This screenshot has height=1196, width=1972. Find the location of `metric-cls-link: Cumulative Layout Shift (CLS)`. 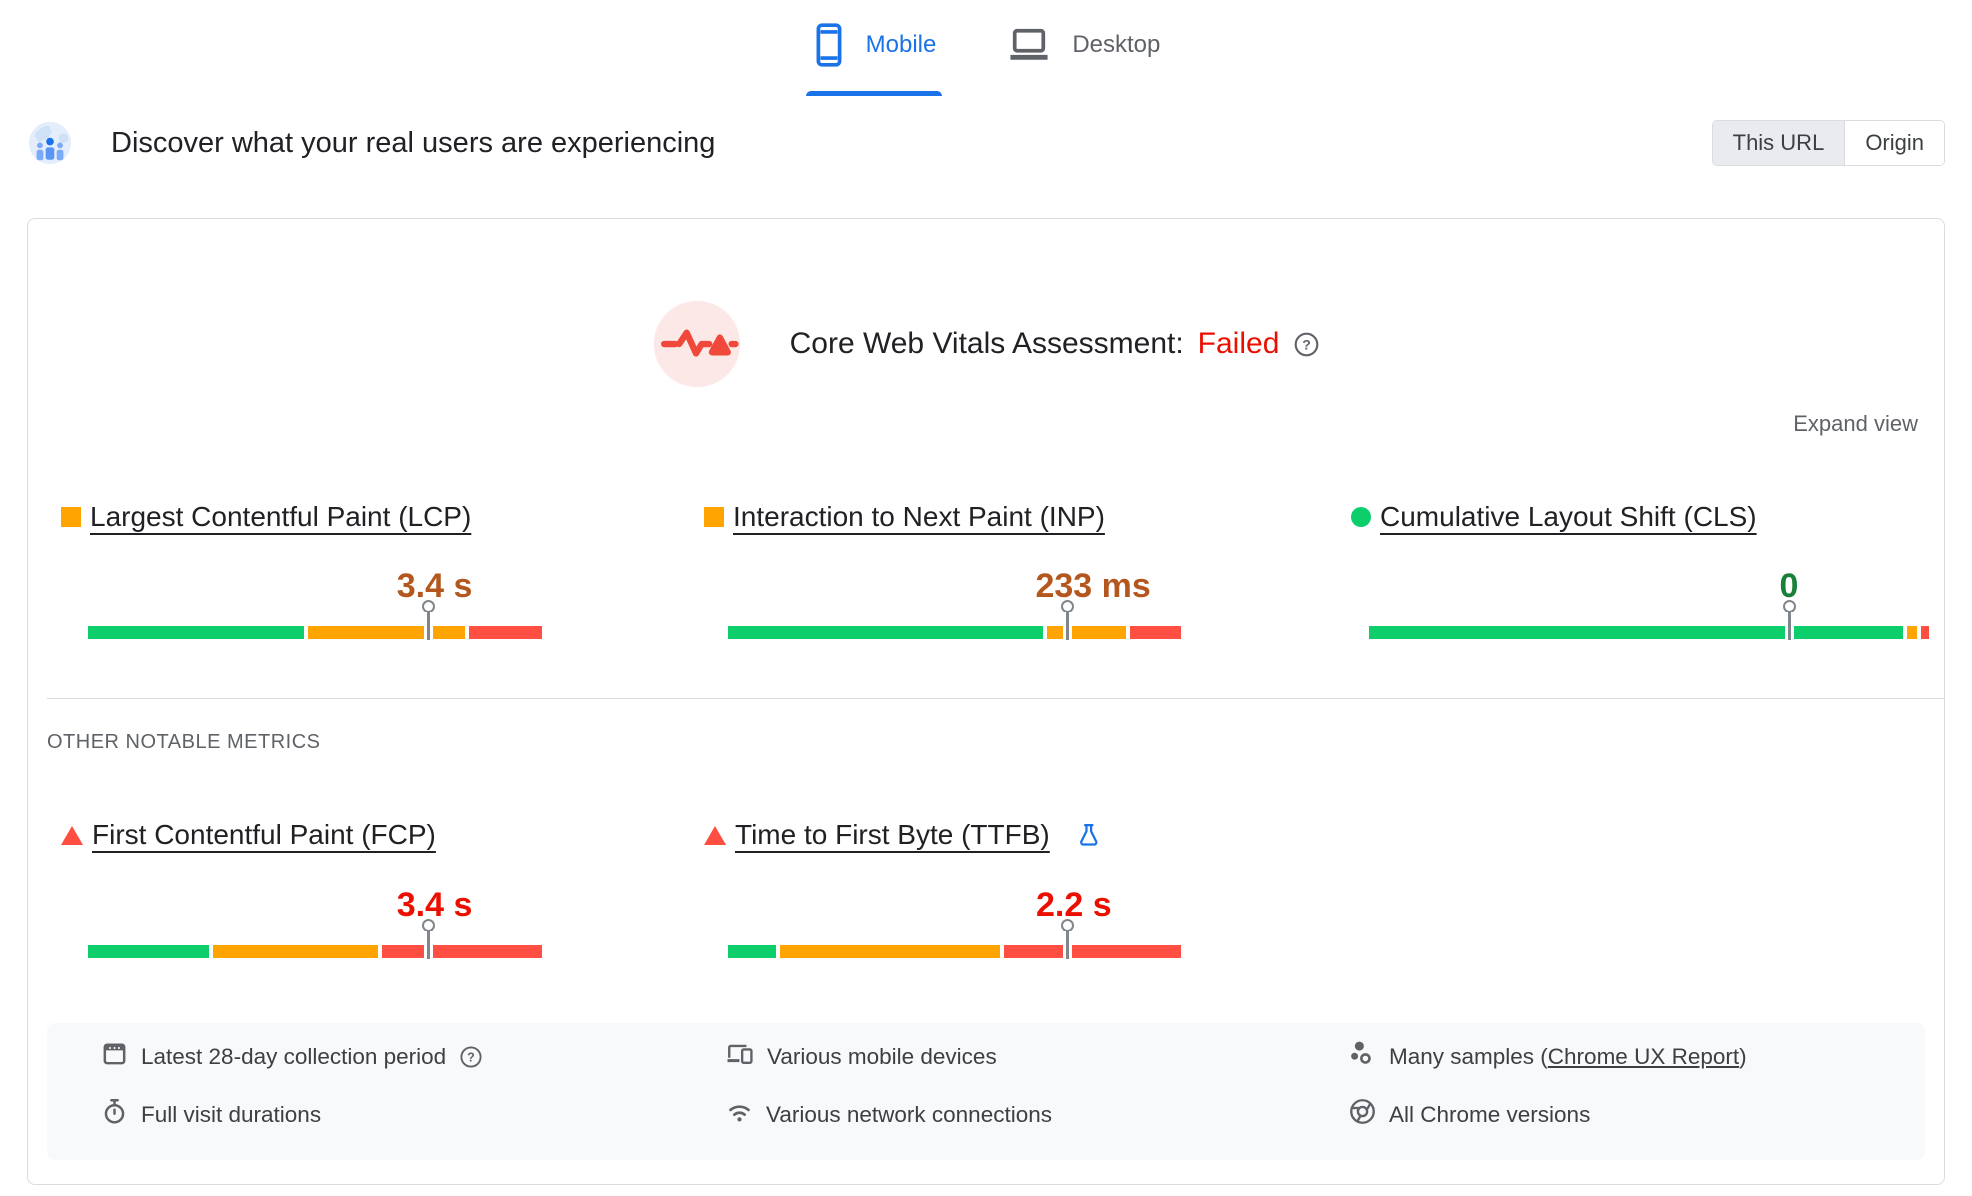

metric-cls-link: Cumulative Layout Shift (CLS) is located at coordinates (1568, 516).